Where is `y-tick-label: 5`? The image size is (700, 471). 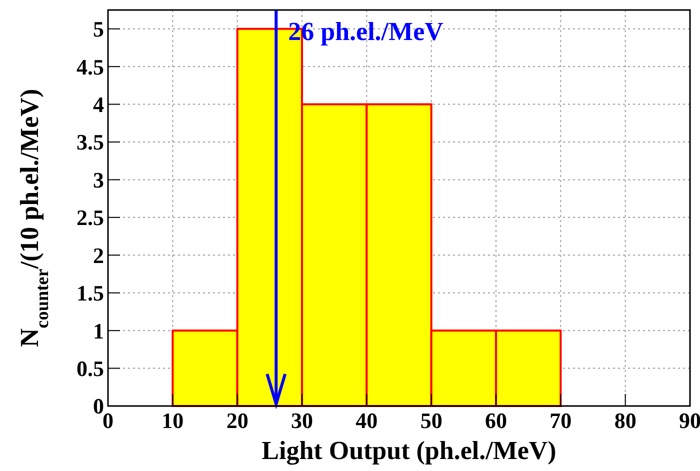 y-tick-label: 5 is located at coordinates (98, 29).